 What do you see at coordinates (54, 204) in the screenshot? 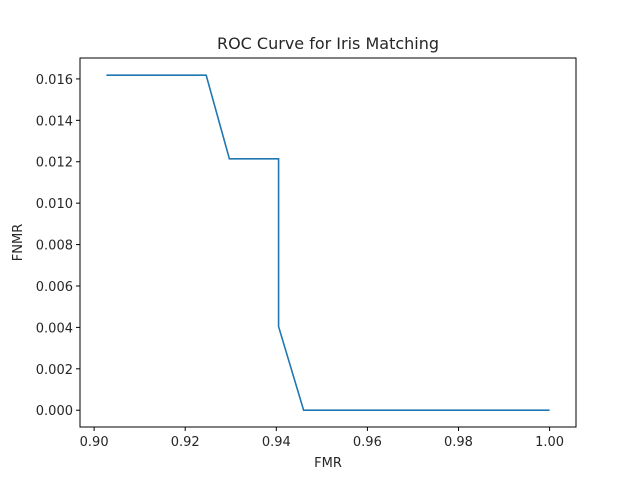
I see `y-tick-label: 0.010` at bounding box center [54, 204].